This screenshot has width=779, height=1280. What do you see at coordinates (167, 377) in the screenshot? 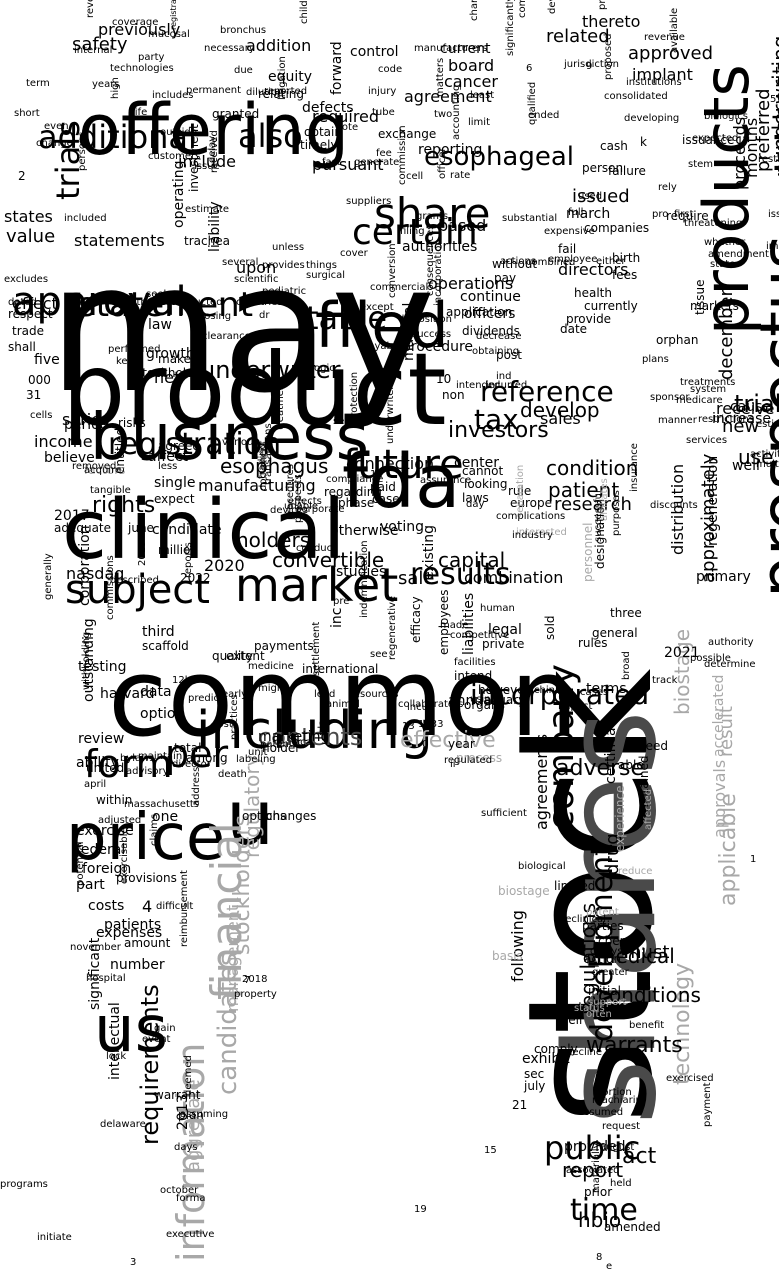
I see `cloud-word: net` at bounding box center [167, 377].